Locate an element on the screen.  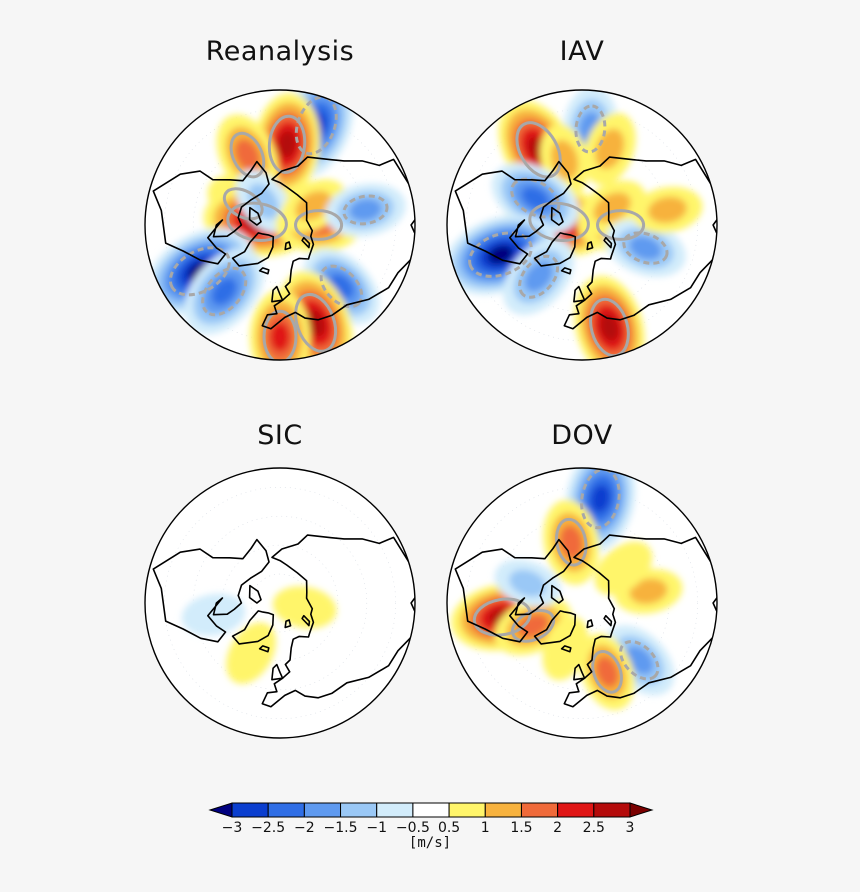
map-panel-dov is located at coordinates (582, 603).